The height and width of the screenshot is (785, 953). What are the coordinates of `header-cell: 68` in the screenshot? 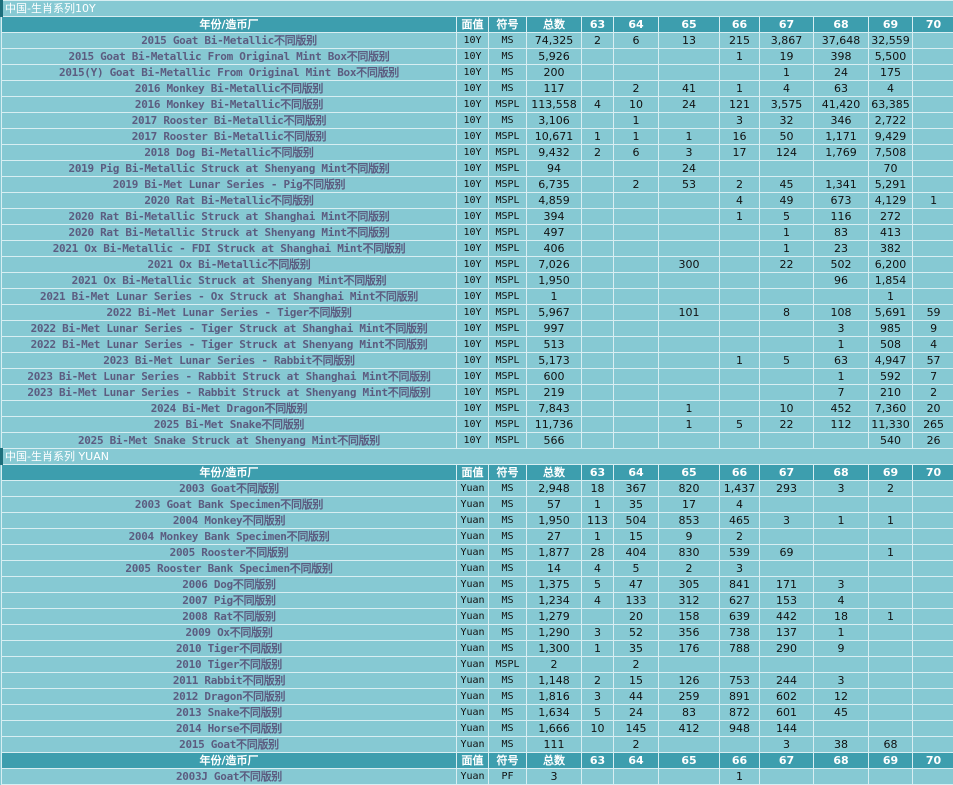 It's located at (841, 24).